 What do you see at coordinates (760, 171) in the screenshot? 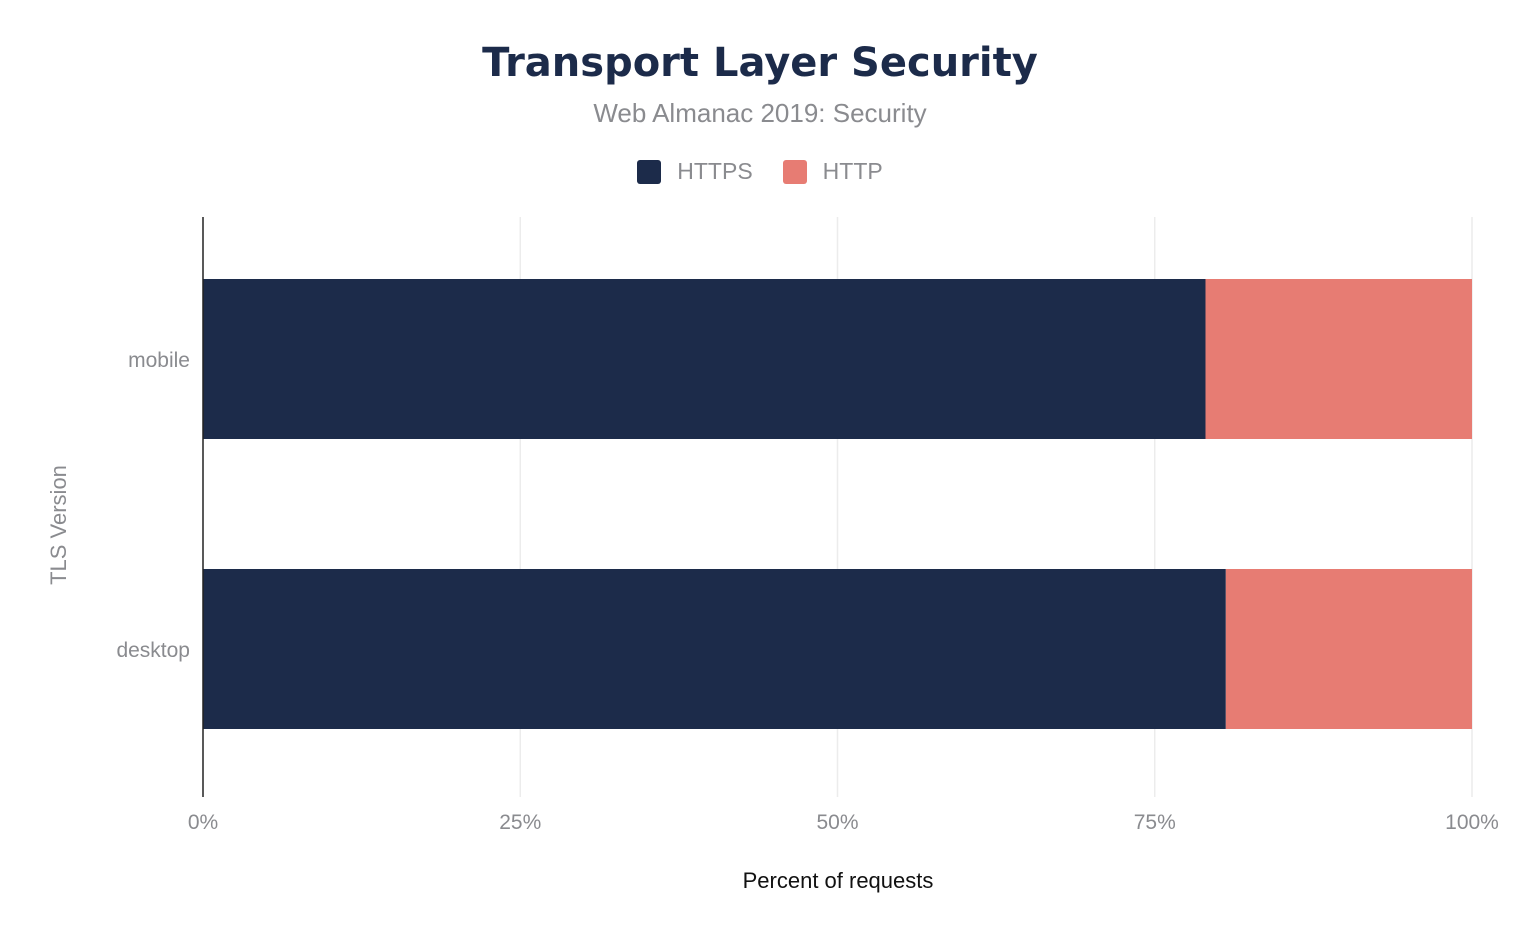
I see `legend: HTTPS HTTP` at bounding box center [760, 171].